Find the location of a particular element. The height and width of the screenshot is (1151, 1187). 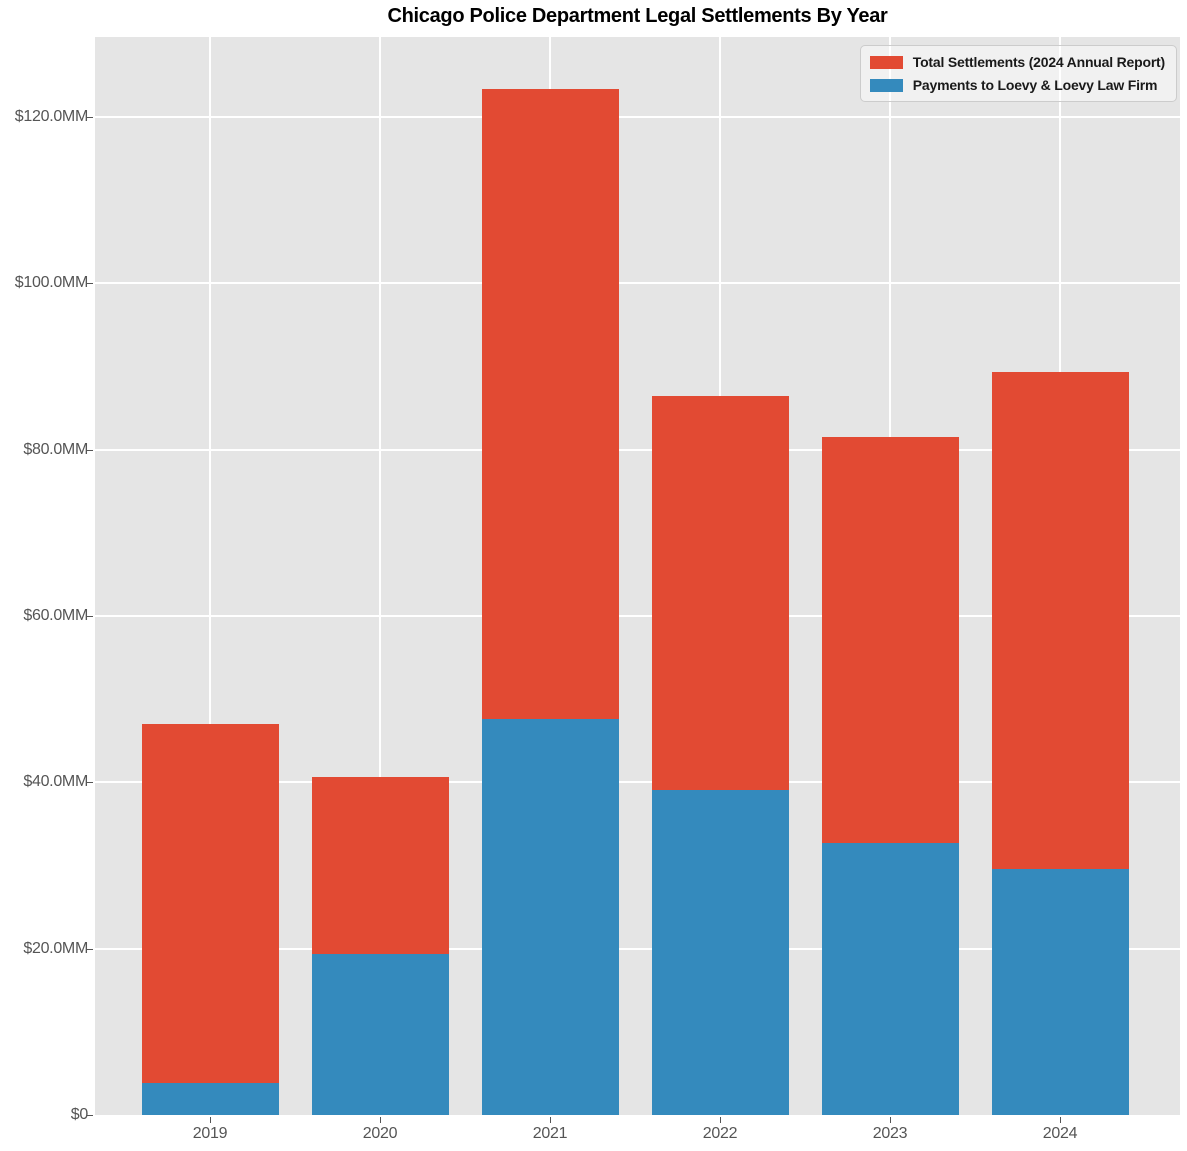

bar-total-2019 is located at coordinates (210, 903).